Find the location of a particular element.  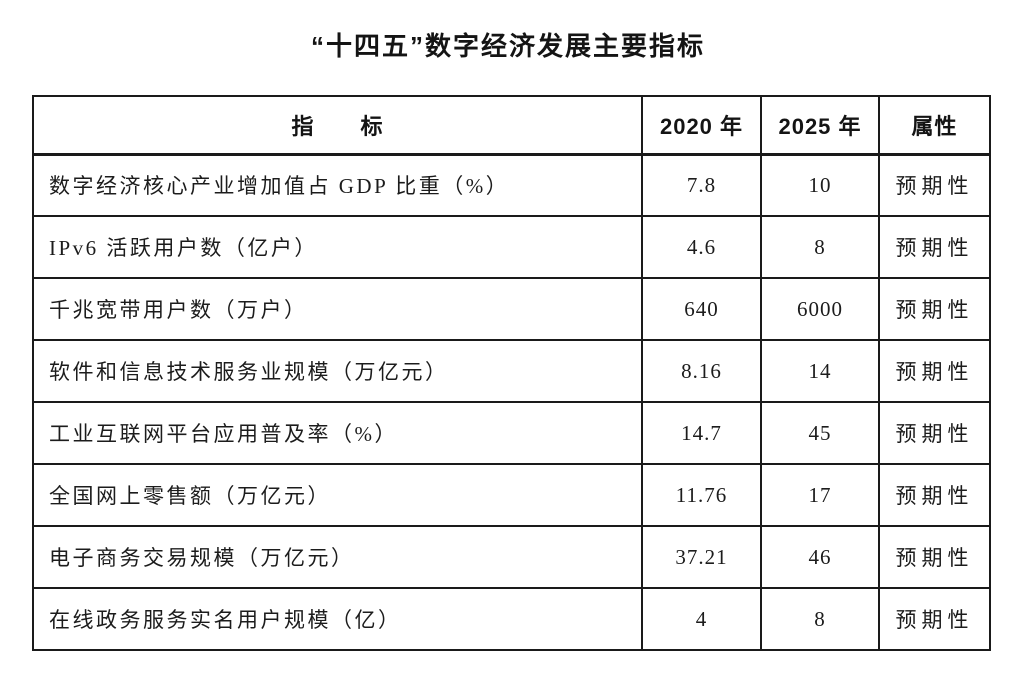

table-row: 软件和信息技术服务业规模（万亿元） 8.16 14 预期性 is located at coordinates (511, 371).